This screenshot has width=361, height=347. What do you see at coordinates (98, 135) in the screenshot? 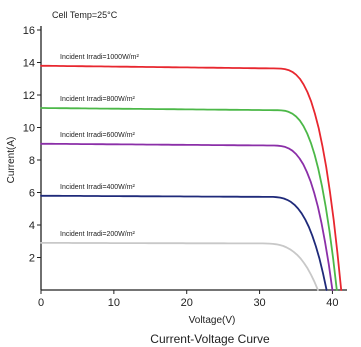
I see `series-label-3: Incident Irradi=600W/m²` at bounding box center [98, 135].